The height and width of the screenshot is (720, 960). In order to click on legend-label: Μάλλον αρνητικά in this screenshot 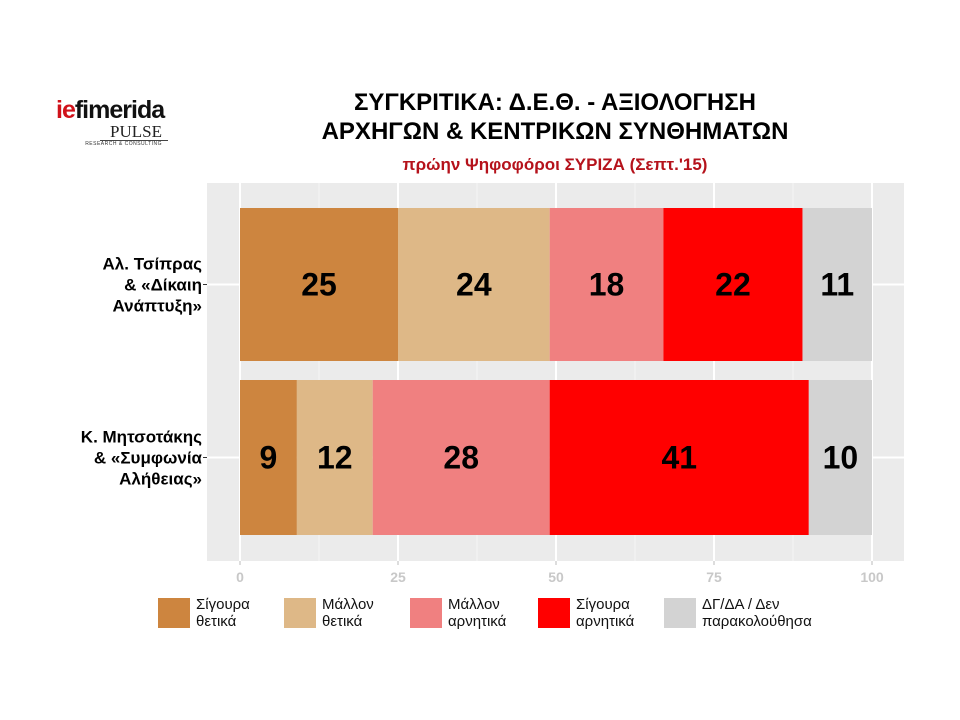, I will do `click(477, 613)`.